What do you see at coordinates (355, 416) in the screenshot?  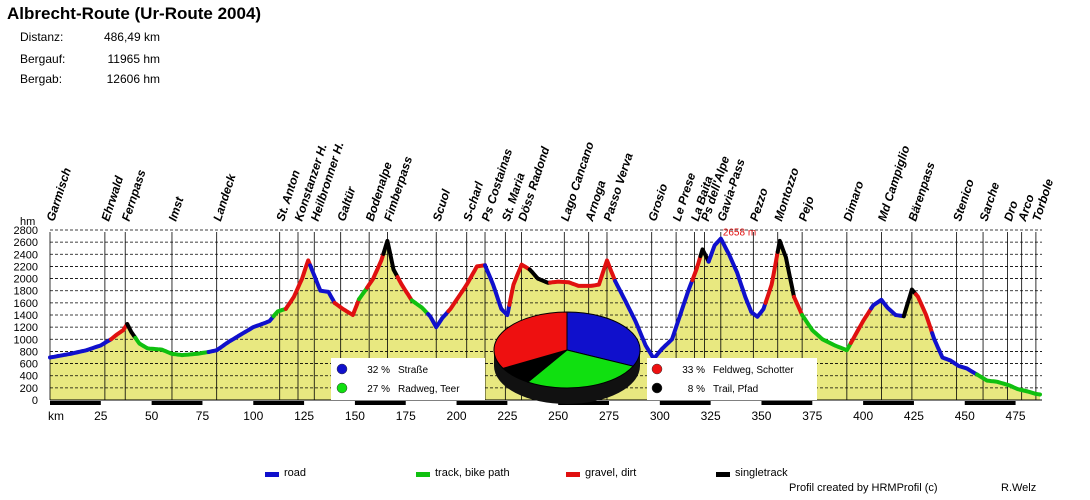 I see `x-tick-label: 150` at bounding box center [355, 416].